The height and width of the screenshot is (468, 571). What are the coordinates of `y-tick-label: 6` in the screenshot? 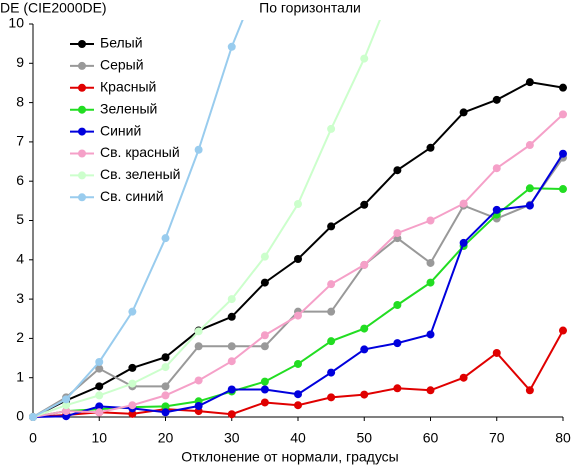 It's located at (20, 180).